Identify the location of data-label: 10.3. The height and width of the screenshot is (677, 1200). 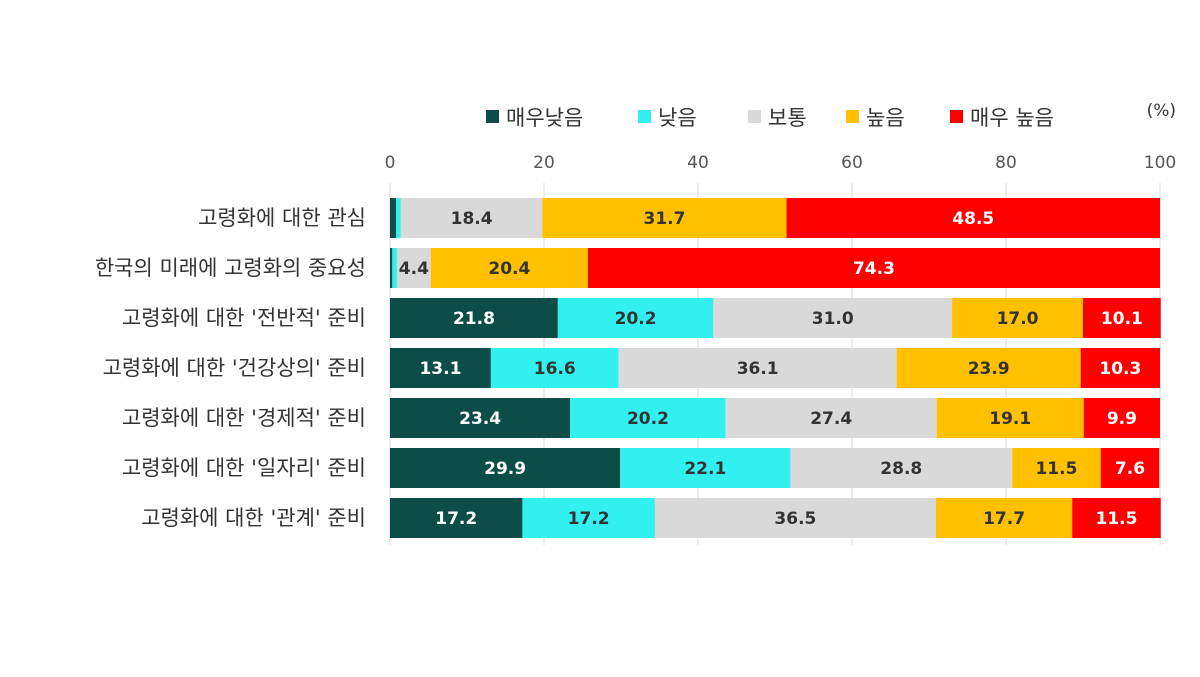
(1120, 369).